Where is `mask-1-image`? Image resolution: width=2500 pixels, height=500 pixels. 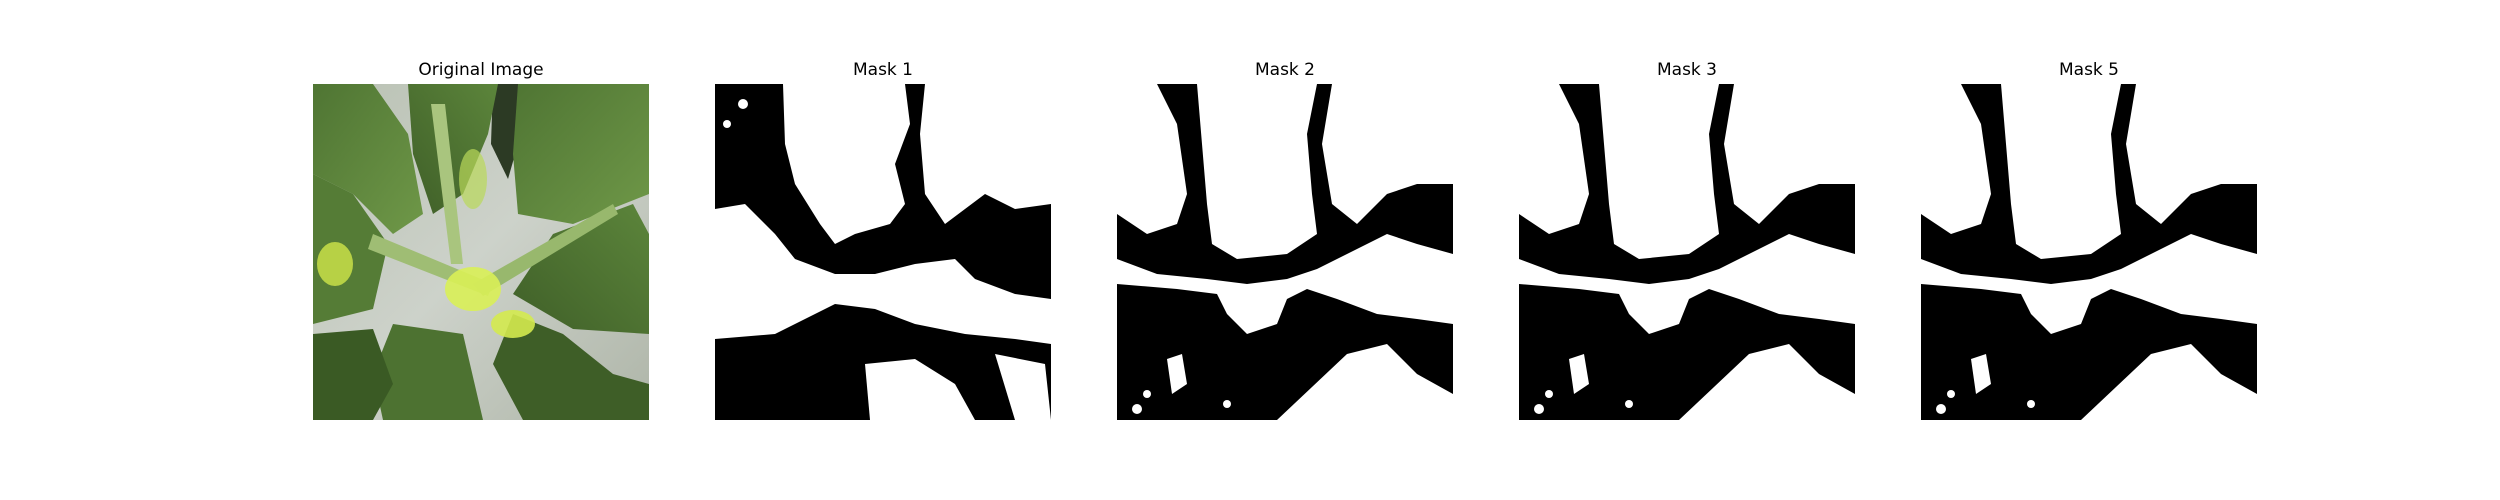 mask-1-image is located at coordinates (883, 252).